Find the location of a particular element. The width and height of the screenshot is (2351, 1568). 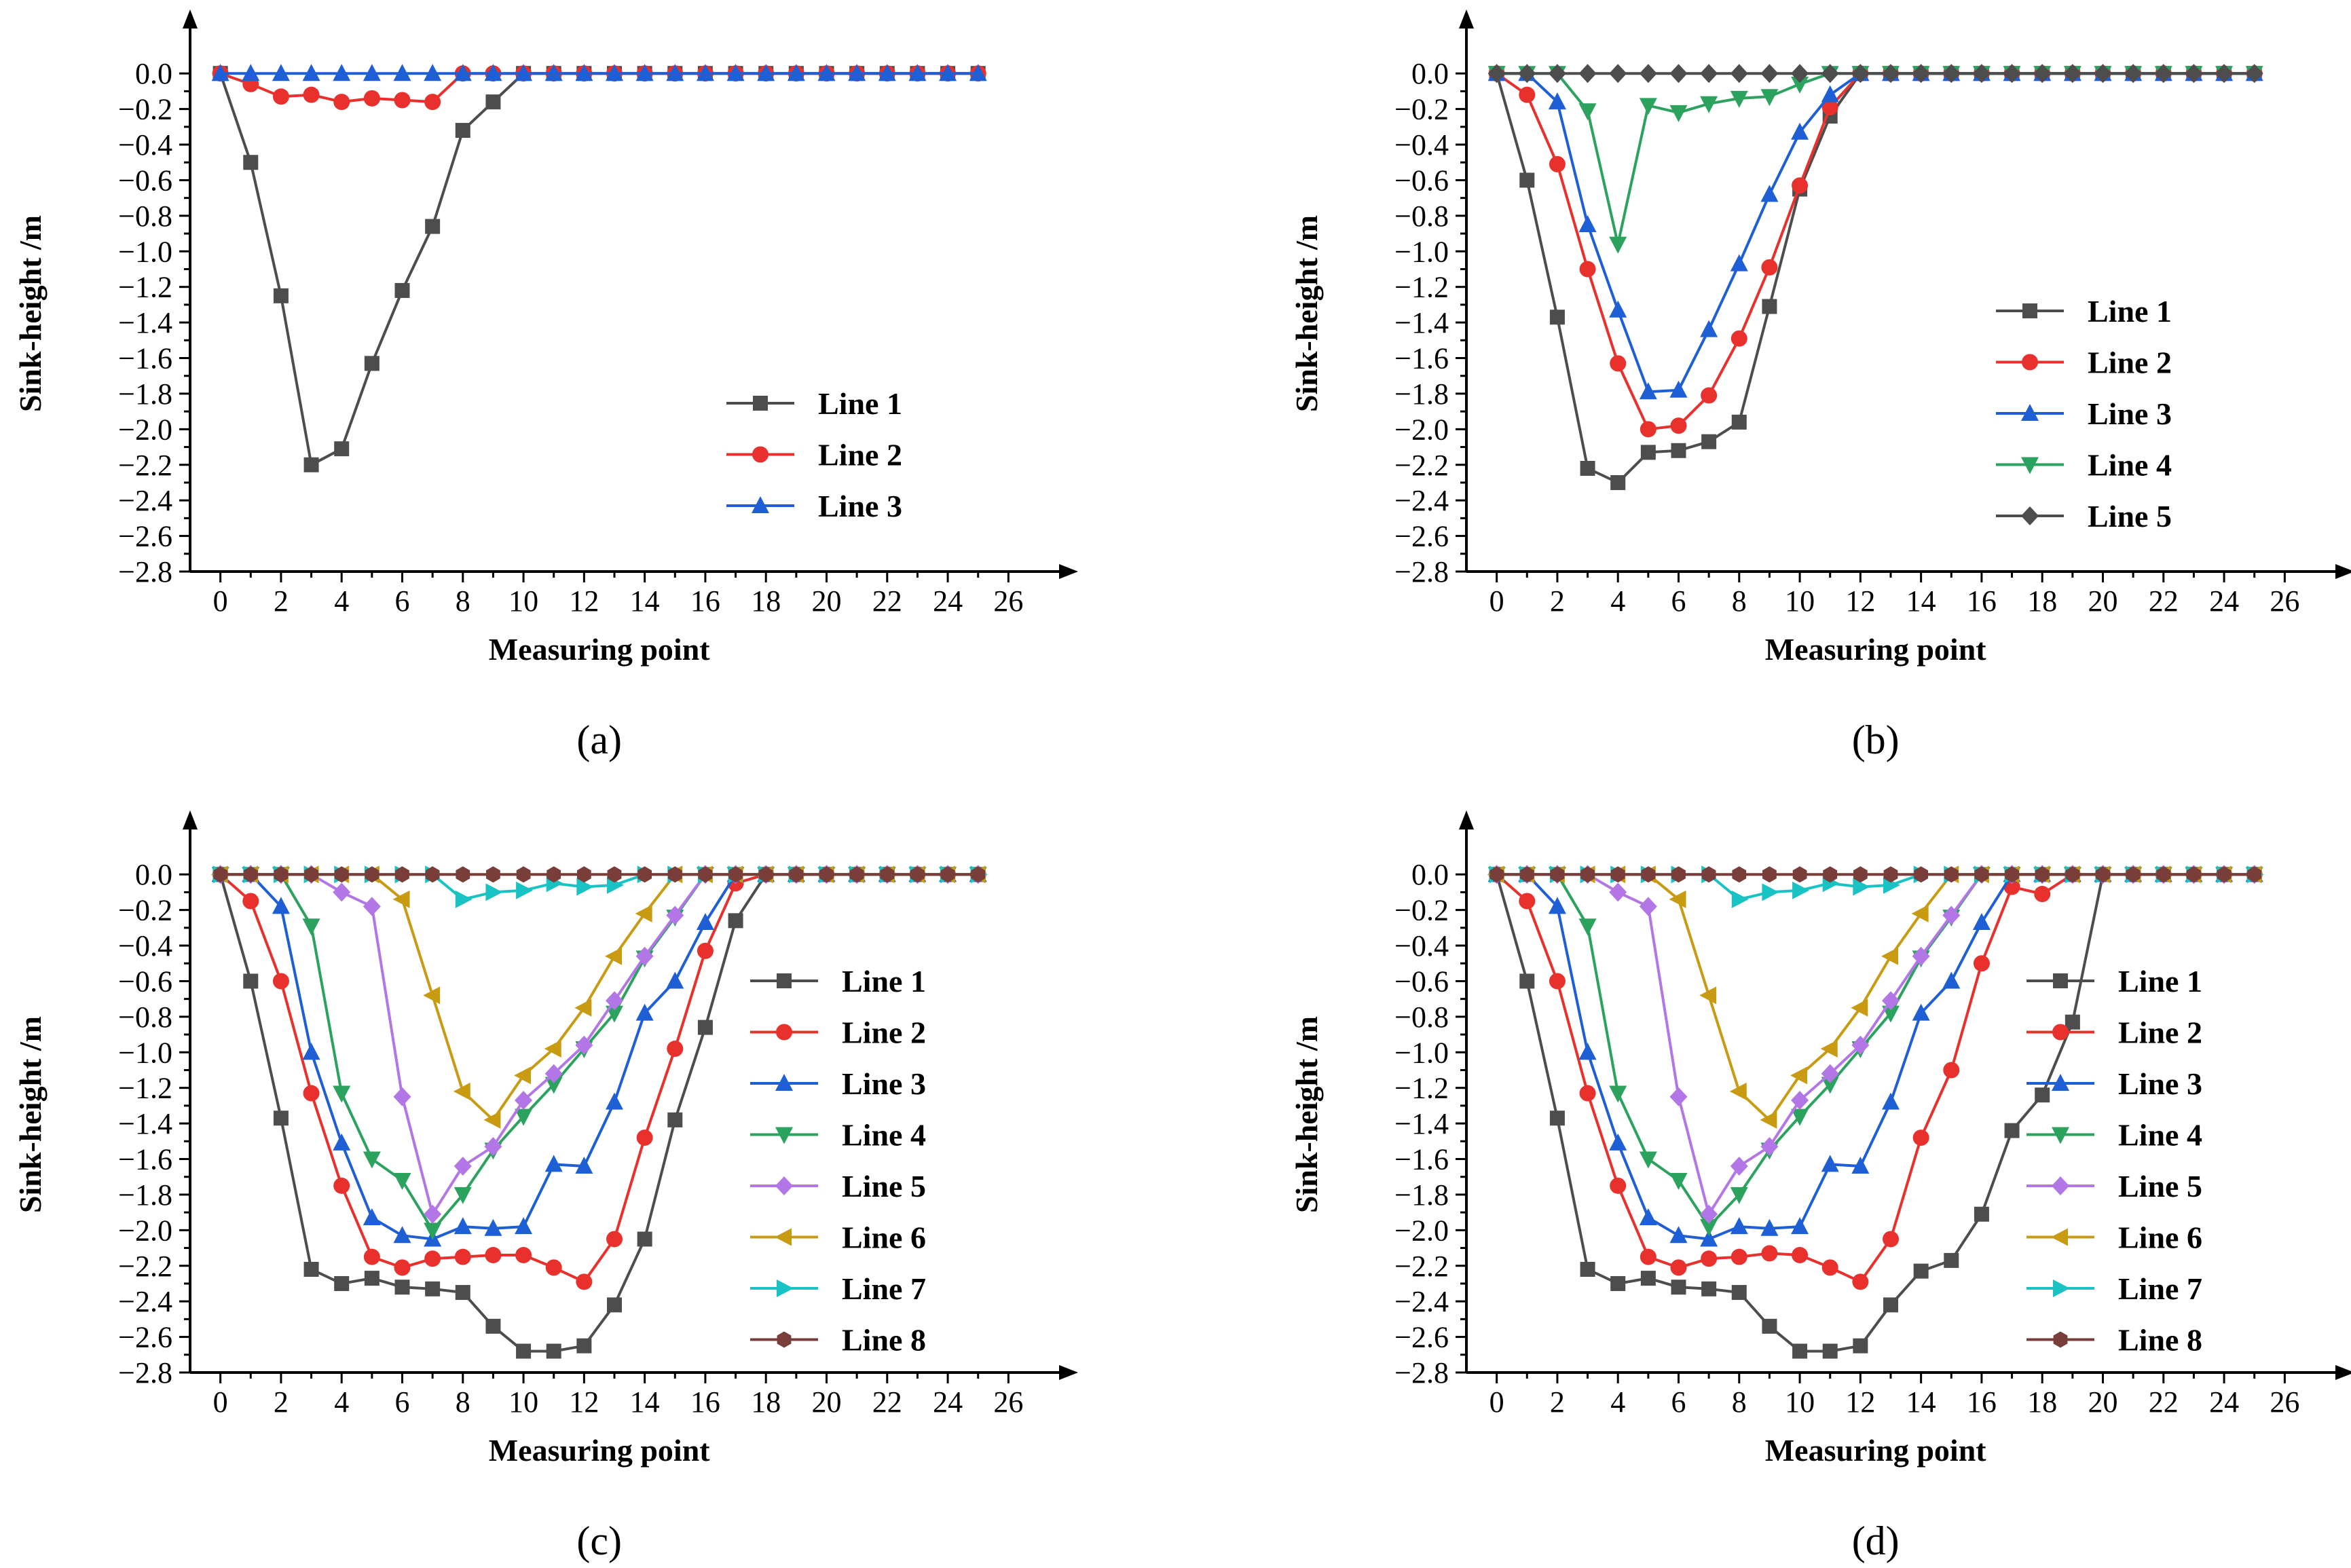

y-tick-label: −0.6 is located at coordinates (145, 181).